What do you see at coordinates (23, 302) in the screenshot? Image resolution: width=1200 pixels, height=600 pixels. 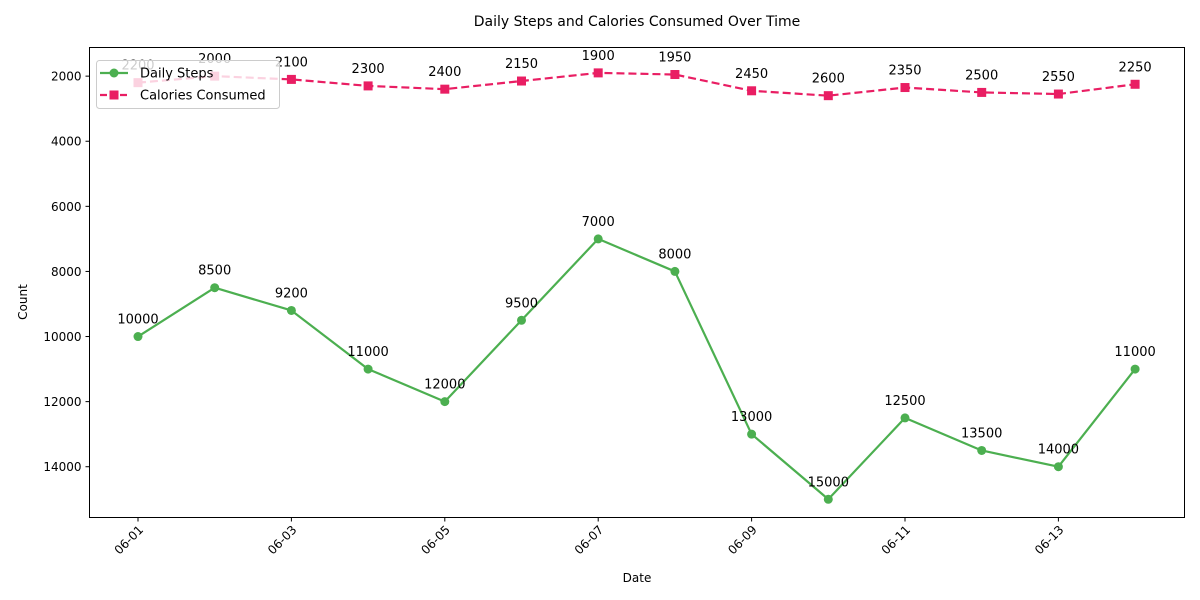 I see `y-axis-label: Count` at bounding box center [23, 302].